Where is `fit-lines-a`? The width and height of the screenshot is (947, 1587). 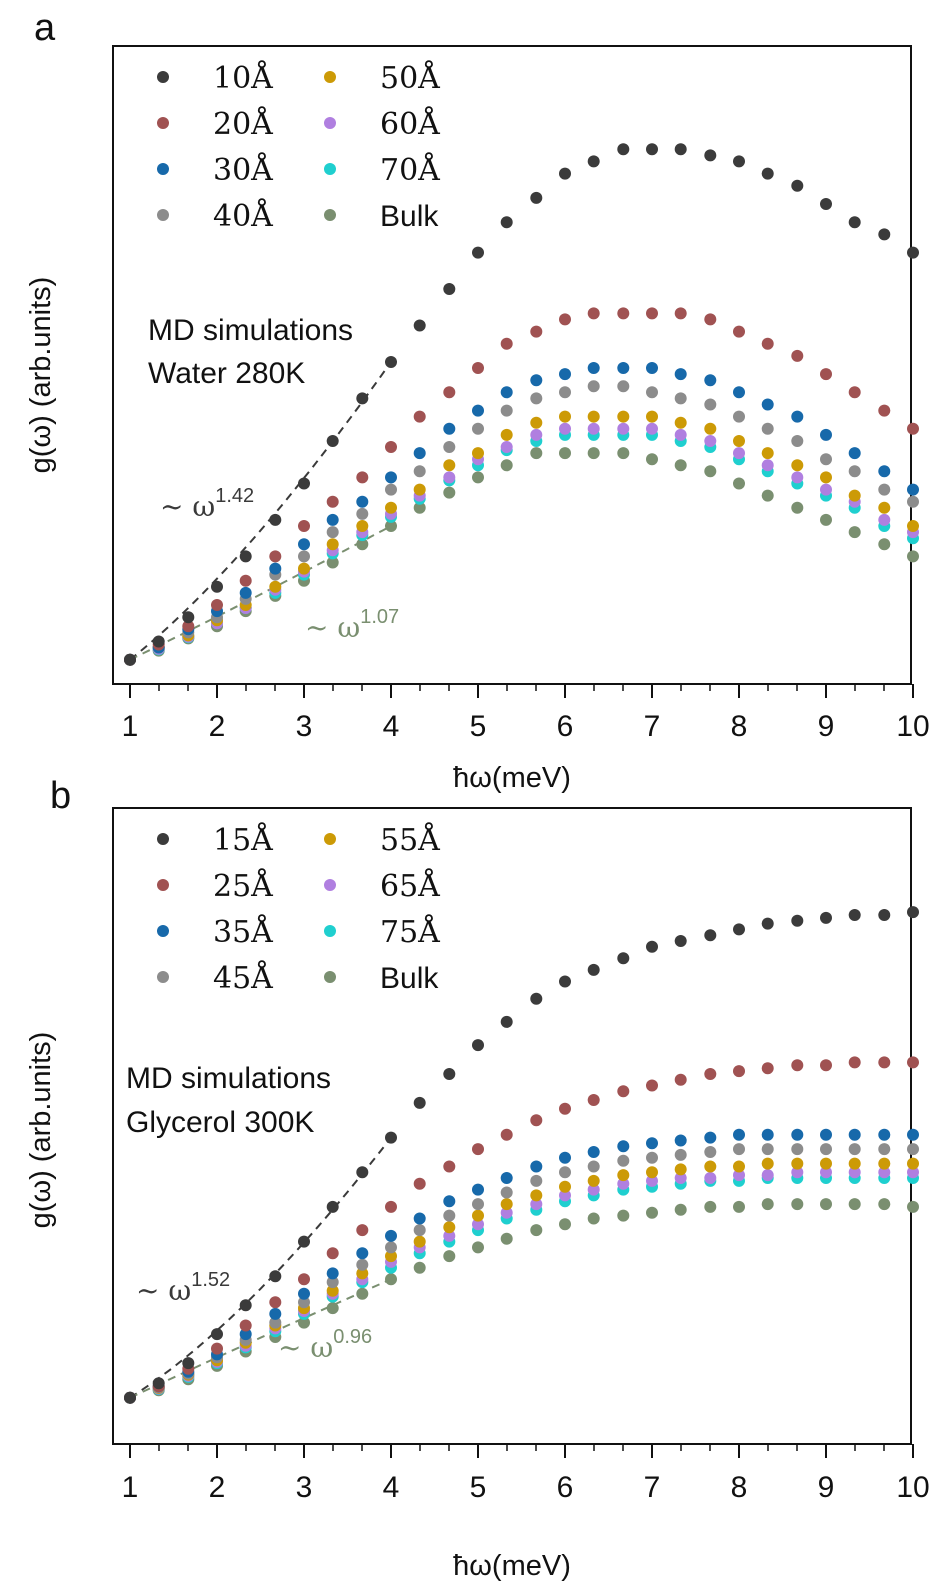
fit-lines-a is located at coordinates (260, 511).